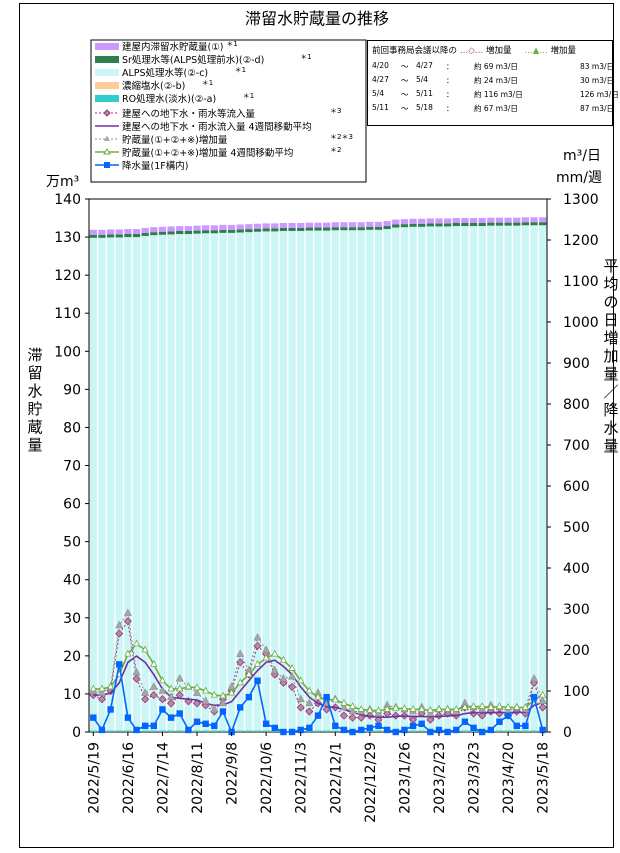 The image size is (620, 853). Describe the element at coordinates (450, 94) in the screenshot. I see `increase-cell-colon: ：` at that location.